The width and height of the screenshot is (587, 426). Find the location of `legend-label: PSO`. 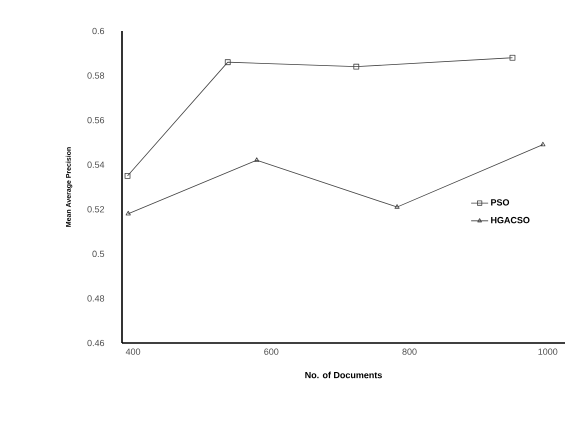

legend-label: PSO is located at coordinates (500, 202).